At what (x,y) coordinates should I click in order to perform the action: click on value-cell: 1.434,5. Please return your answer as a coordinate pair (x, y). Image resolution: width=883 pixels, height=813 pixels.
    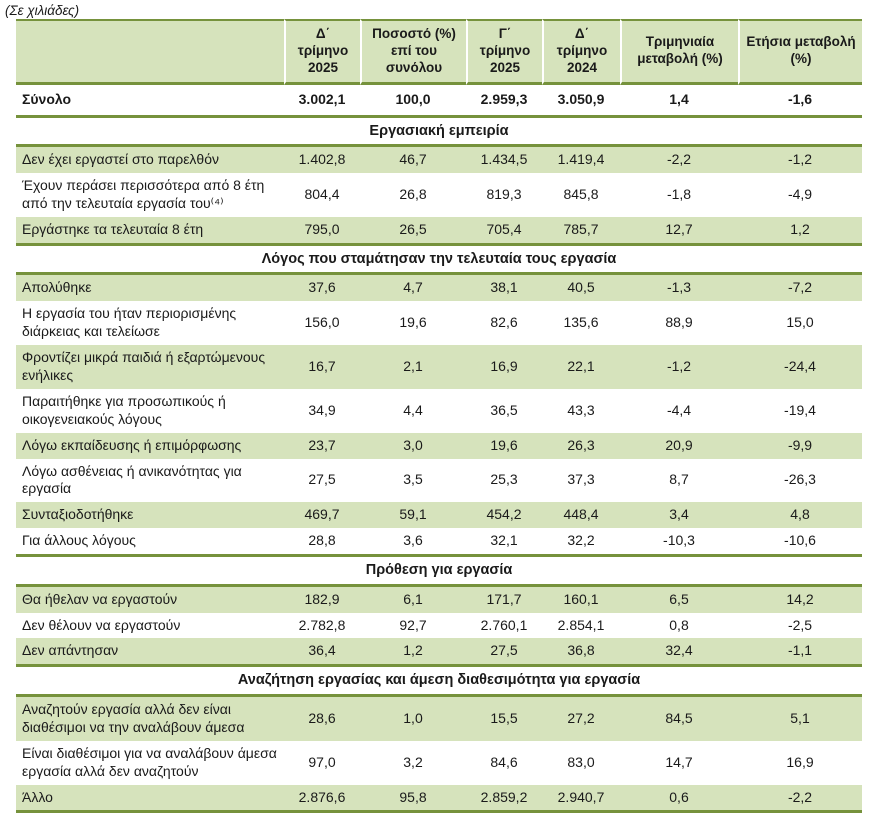
    Looking at the image, I should click on (504, 160).